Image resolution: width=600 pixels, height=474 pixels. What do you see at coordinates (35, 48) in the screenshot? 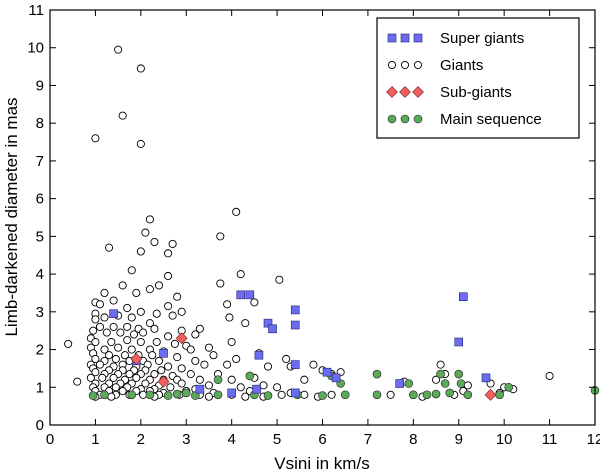
I see `y-tick-label: 10` at bounding box center [35, 48].